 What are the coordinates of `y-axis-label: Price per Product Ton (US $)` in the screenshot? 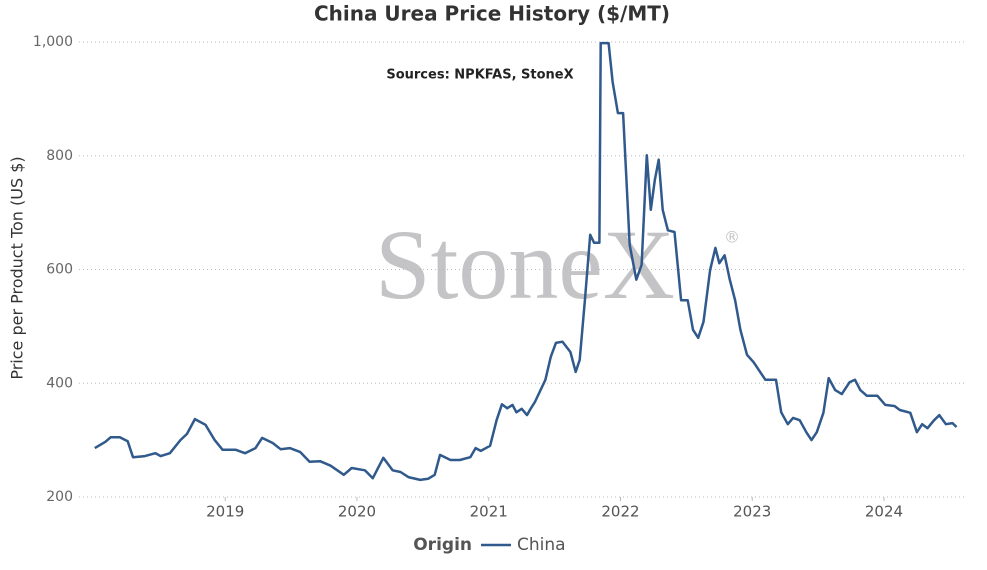 It's located at (17, 267).